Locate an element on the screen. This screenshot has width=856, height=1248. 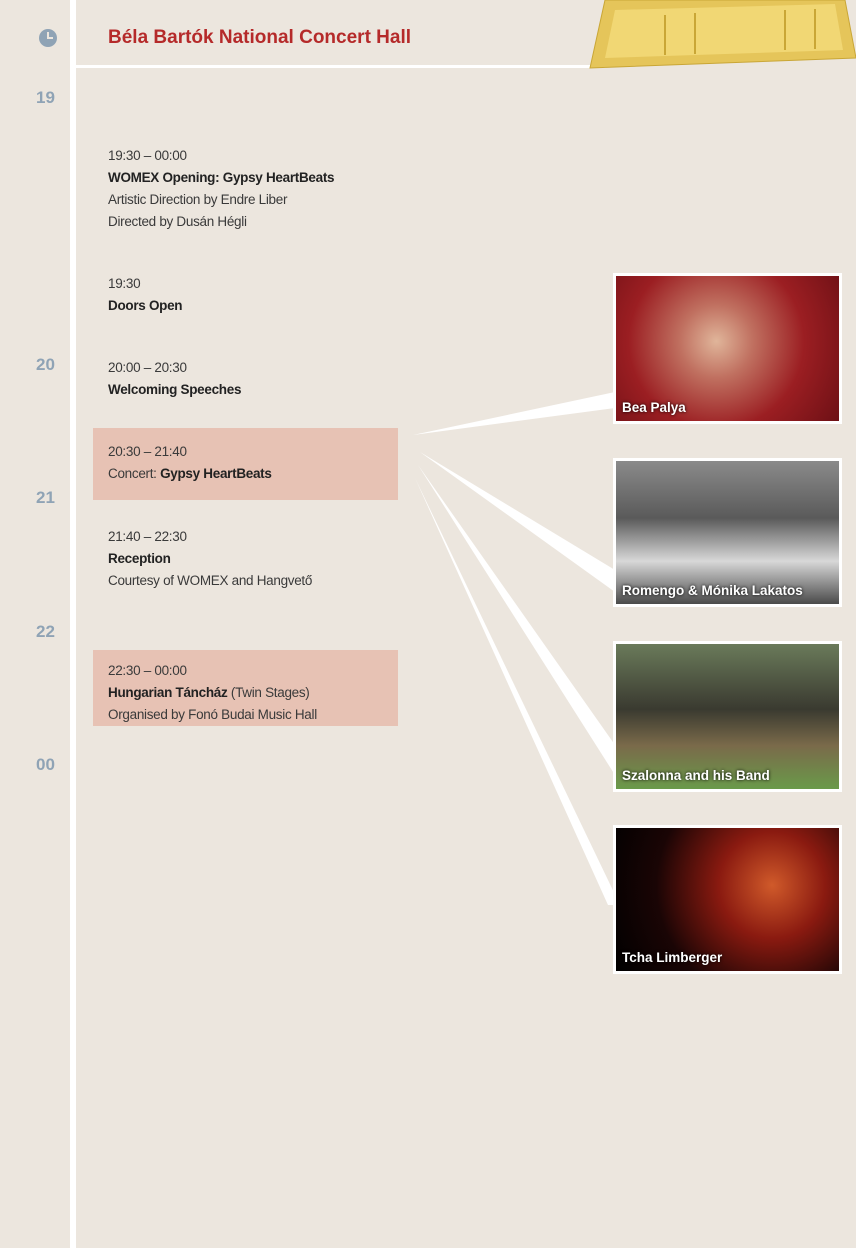
event-title: Reception is located at coordinates (139, 558).